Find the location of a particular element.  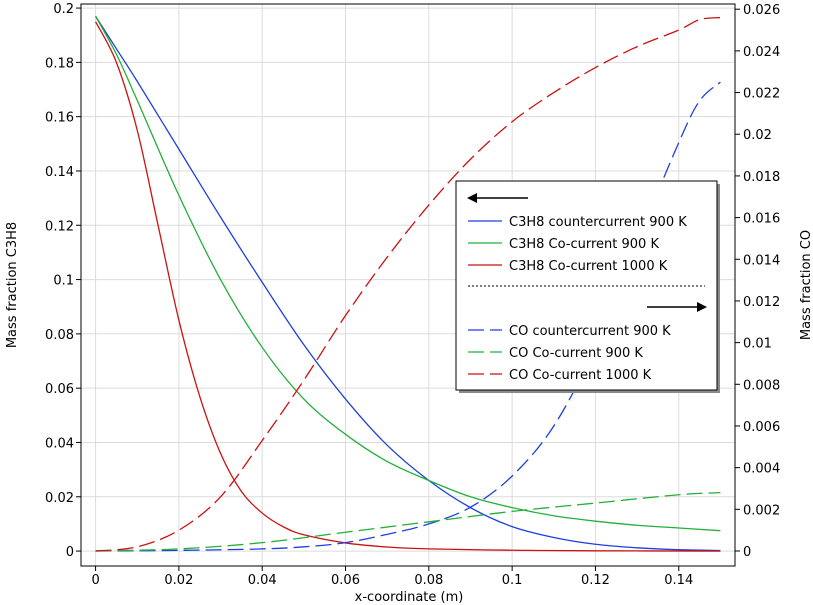

x-tick-label: 0.02 is located at coordinates (178, 580).